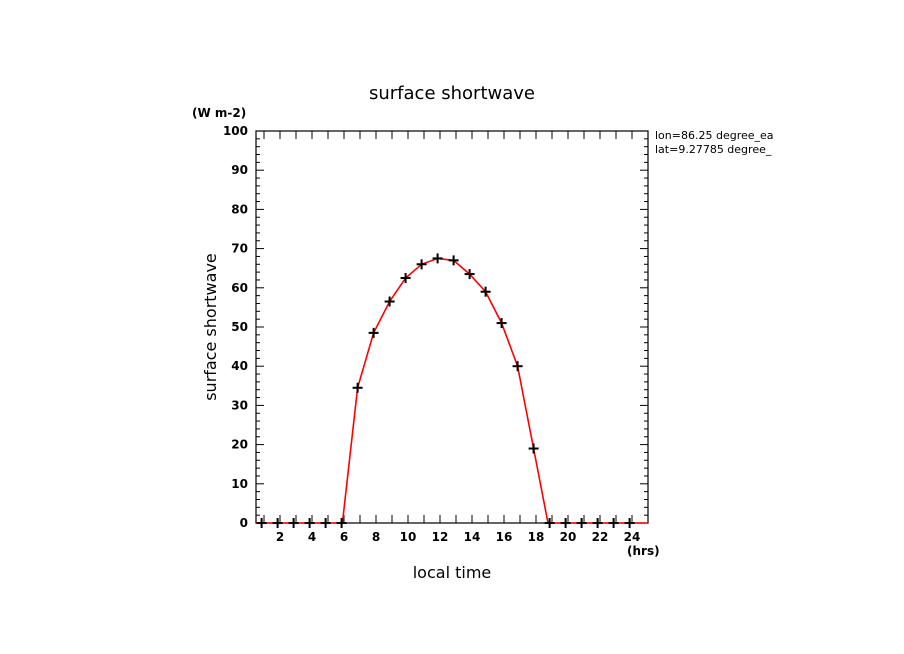  I want to click on y-tick-label: 70, so click(239, 249).